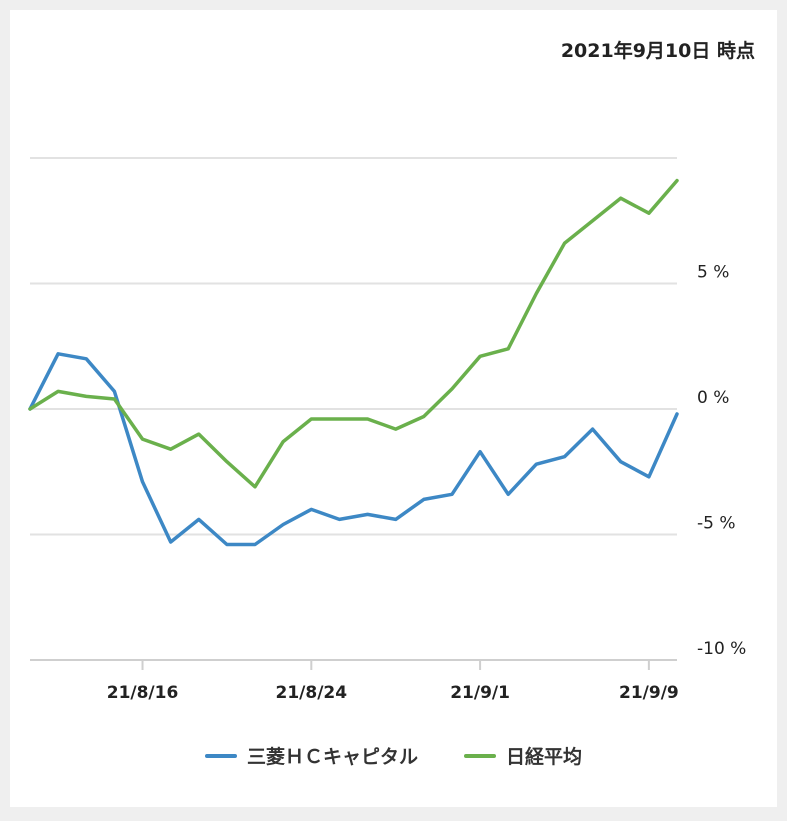 The width and height of the screenshot is (787, 821). Describe the element at coordinates (143, 693) in the screenshot. I see `x-tick-label: 21/8/16` at that location.